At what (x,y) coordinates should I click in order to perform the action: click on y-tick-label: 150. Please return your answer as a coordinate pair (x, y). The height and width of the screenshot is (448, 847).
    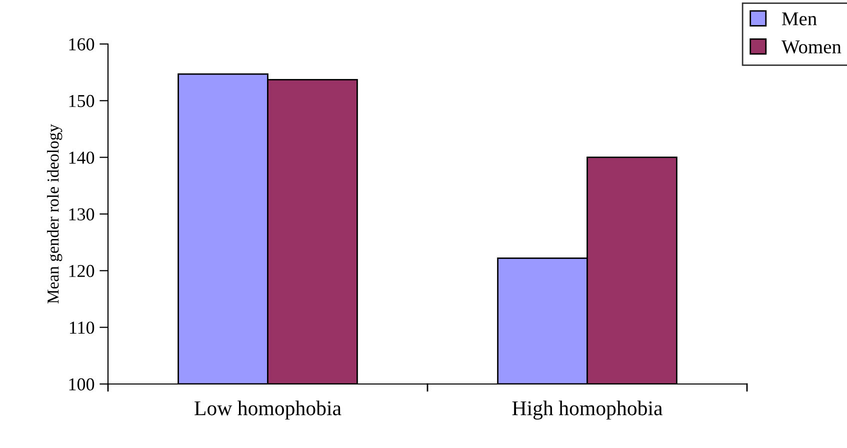
    Looking at the image, I should click on (81, 101).